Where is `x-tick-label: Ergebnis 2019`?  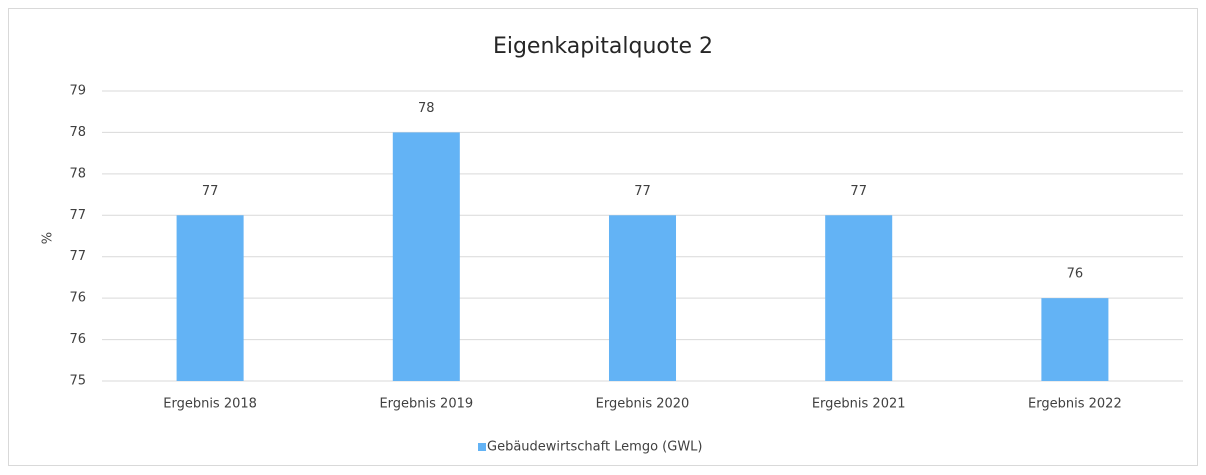
x-tick-label: Ergebnis 2019 is located at coordinates (426, 404).